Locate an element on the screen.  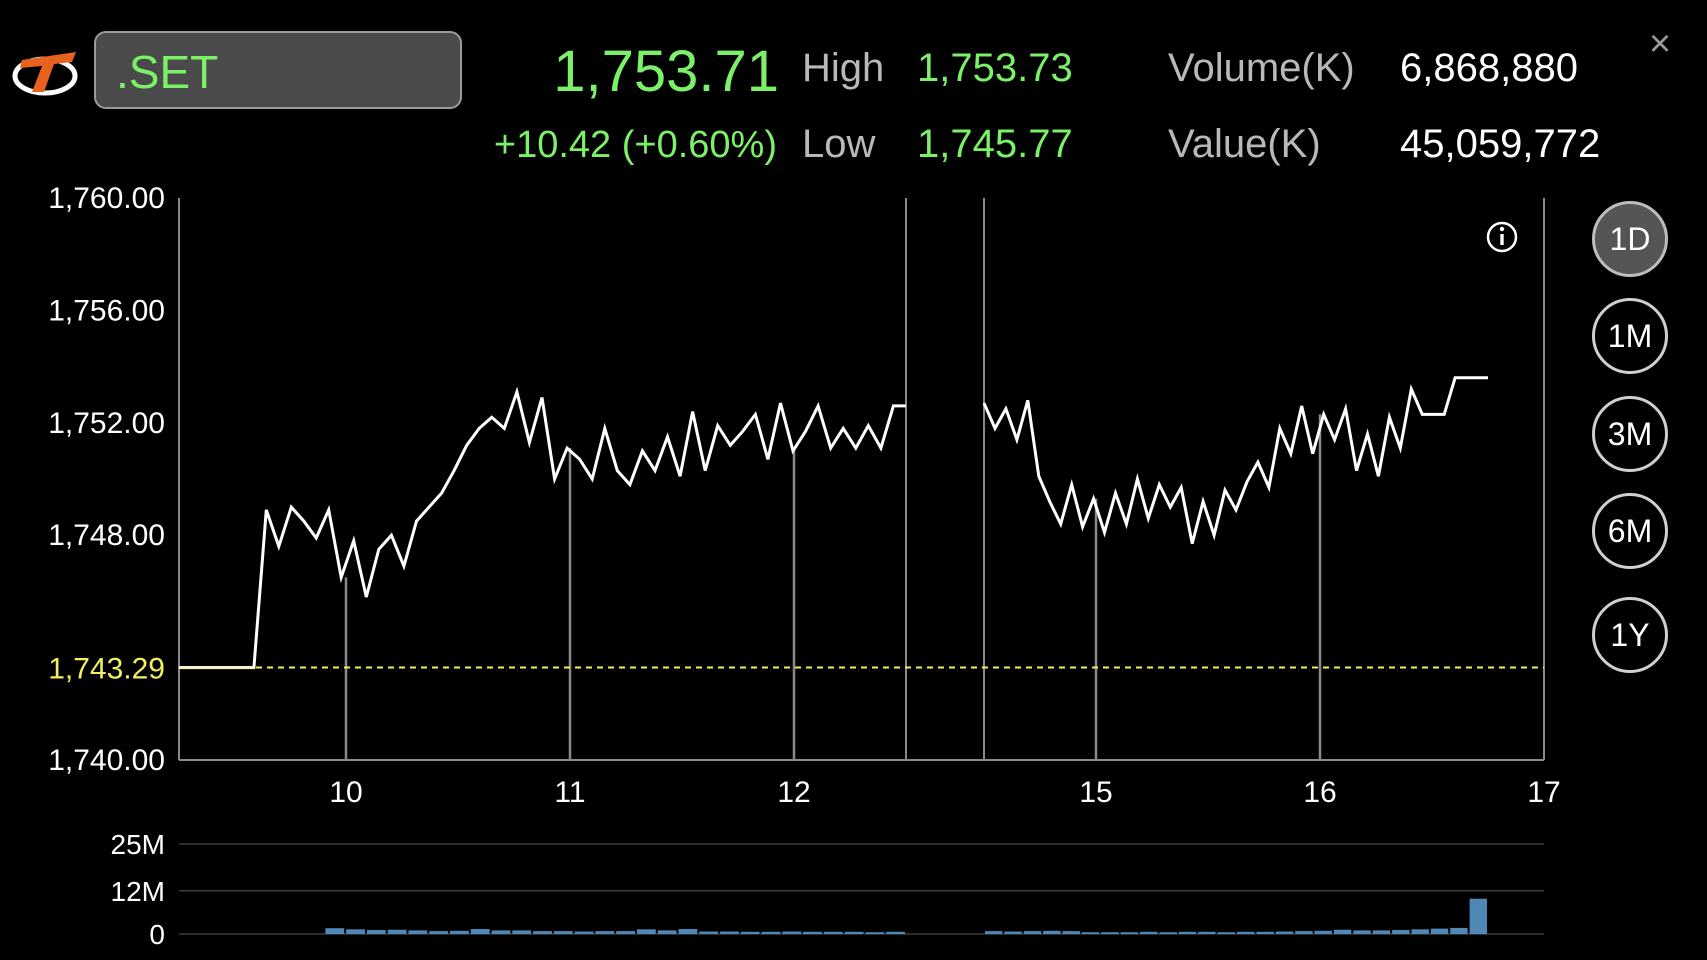
y-tick-label: 1,748.00 is located at coordinates (106, 535).